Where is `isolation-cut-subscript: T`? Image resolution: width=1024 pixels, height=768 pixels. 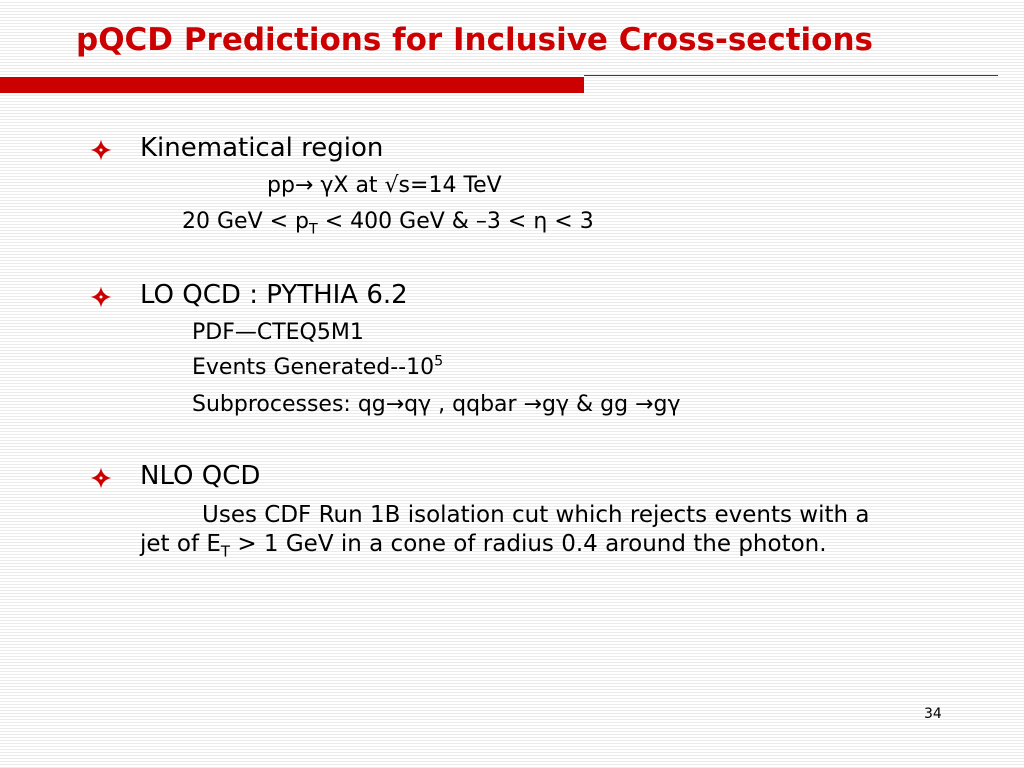
isolation-cut-subscript: T is located at coordinates (225, 551).